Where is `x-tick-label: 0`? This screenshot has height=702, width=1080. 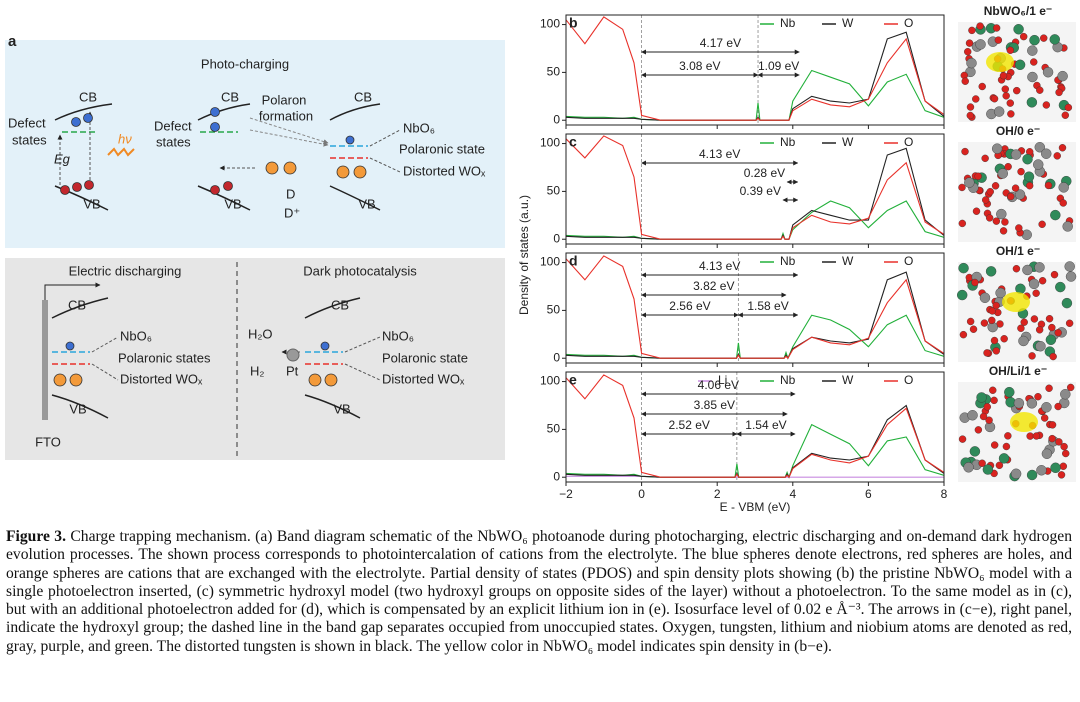
x-tick-label: 0 is located at coordinates (641, 494).